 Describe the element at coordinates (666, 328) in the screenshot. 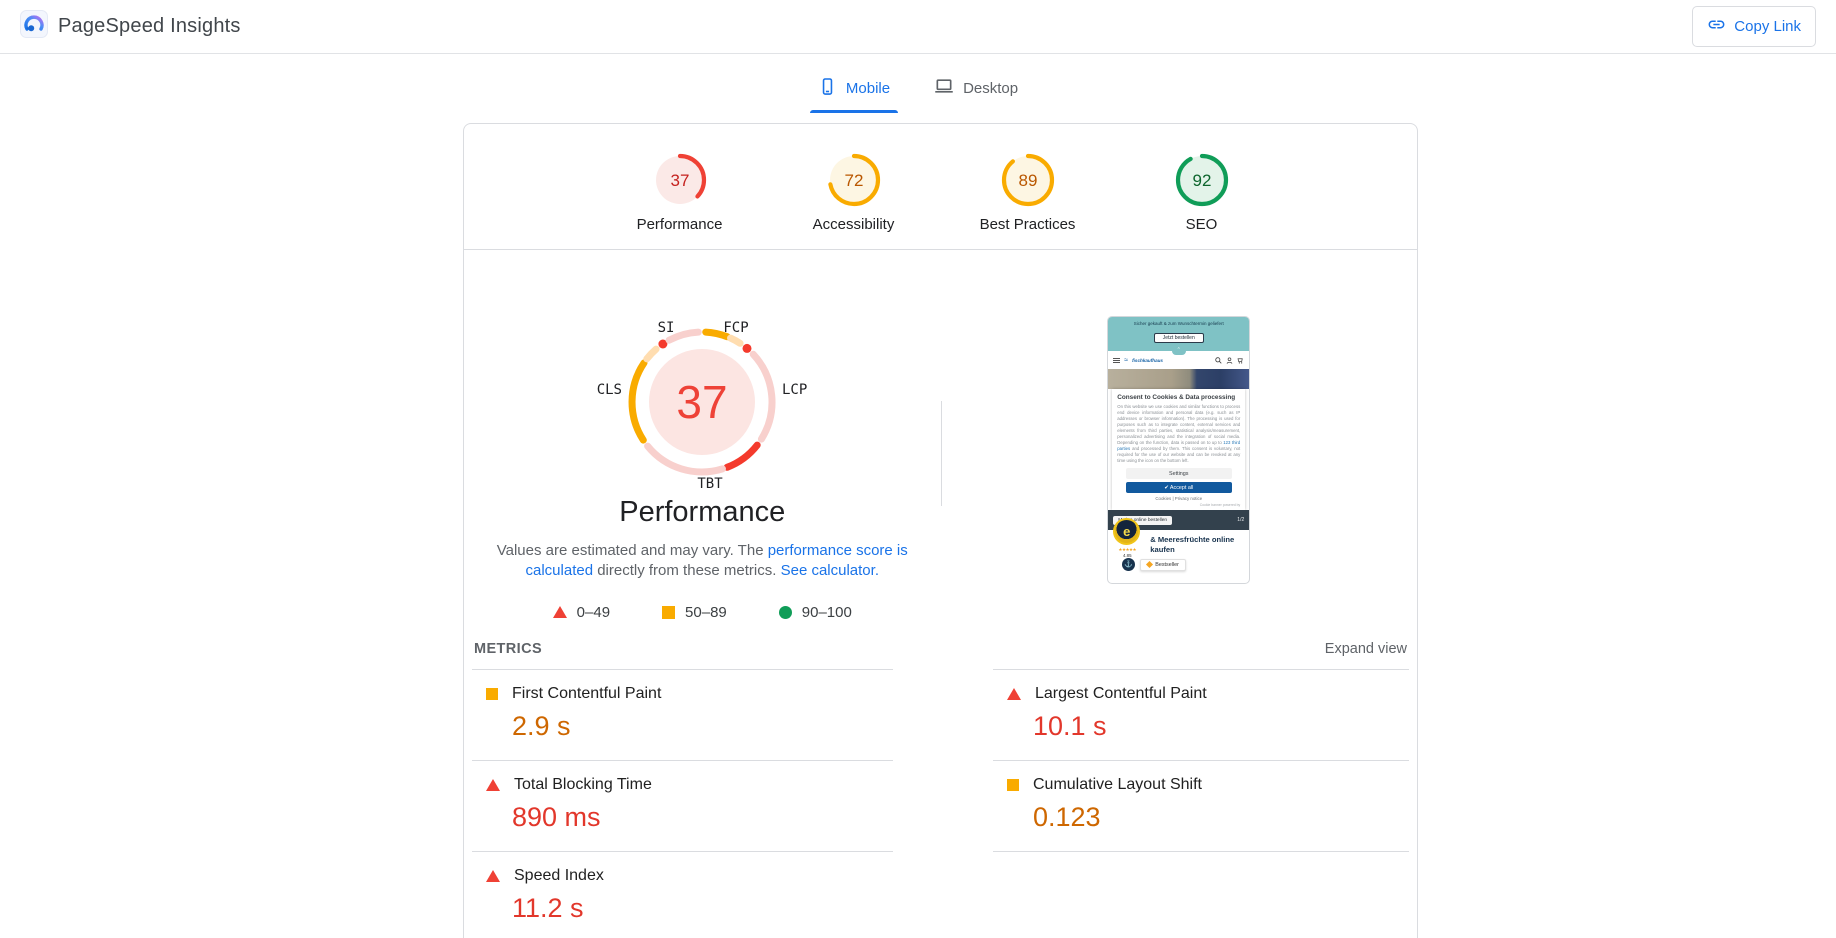

I see `si-label: SI` at that location.